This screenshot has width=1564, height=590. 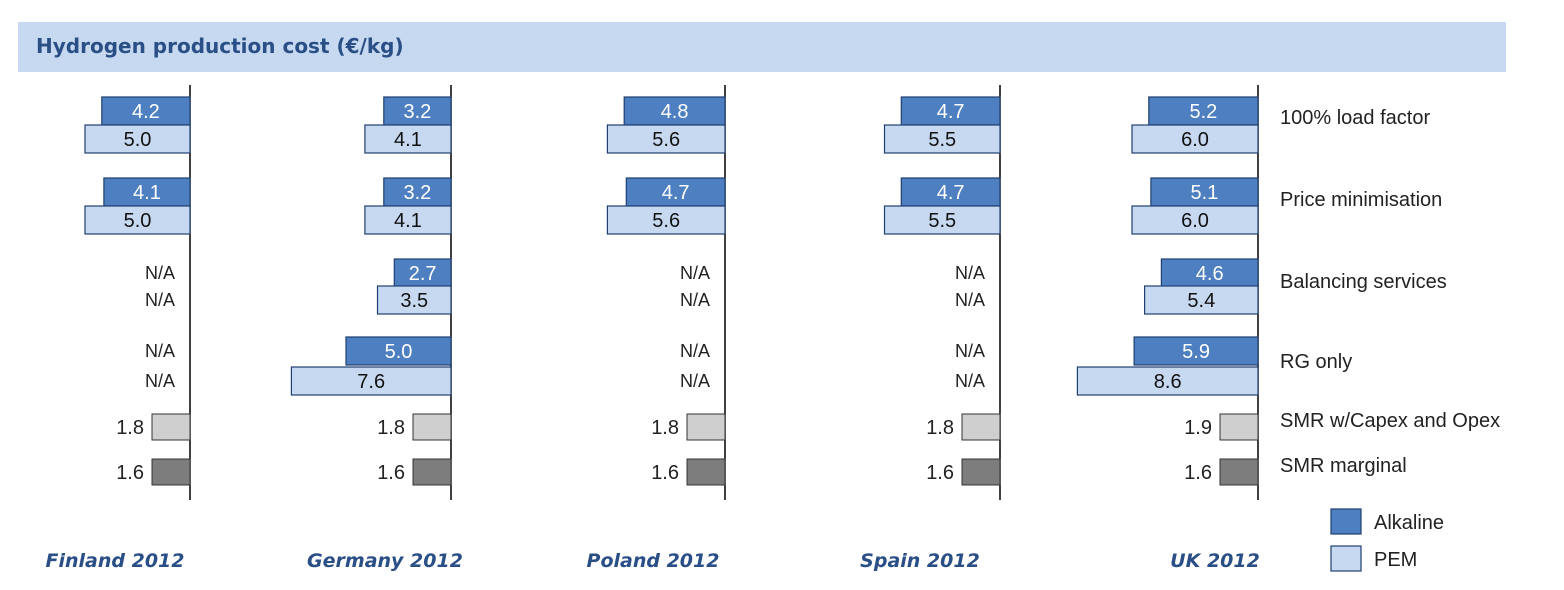 I want to click on poland-2012-alkaline-na-4: N/A, so click(x=695, y=351).